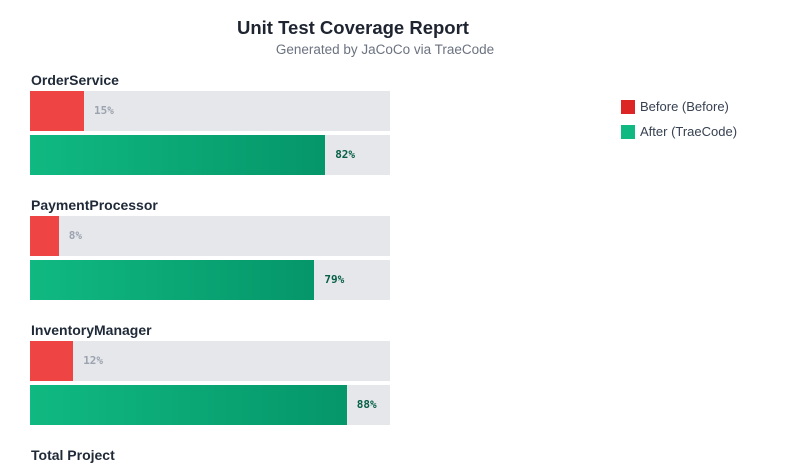 The height and width of the screenshot is (463, 800). I want to click on bar-value-label-before: 12%, so click(93, 360).